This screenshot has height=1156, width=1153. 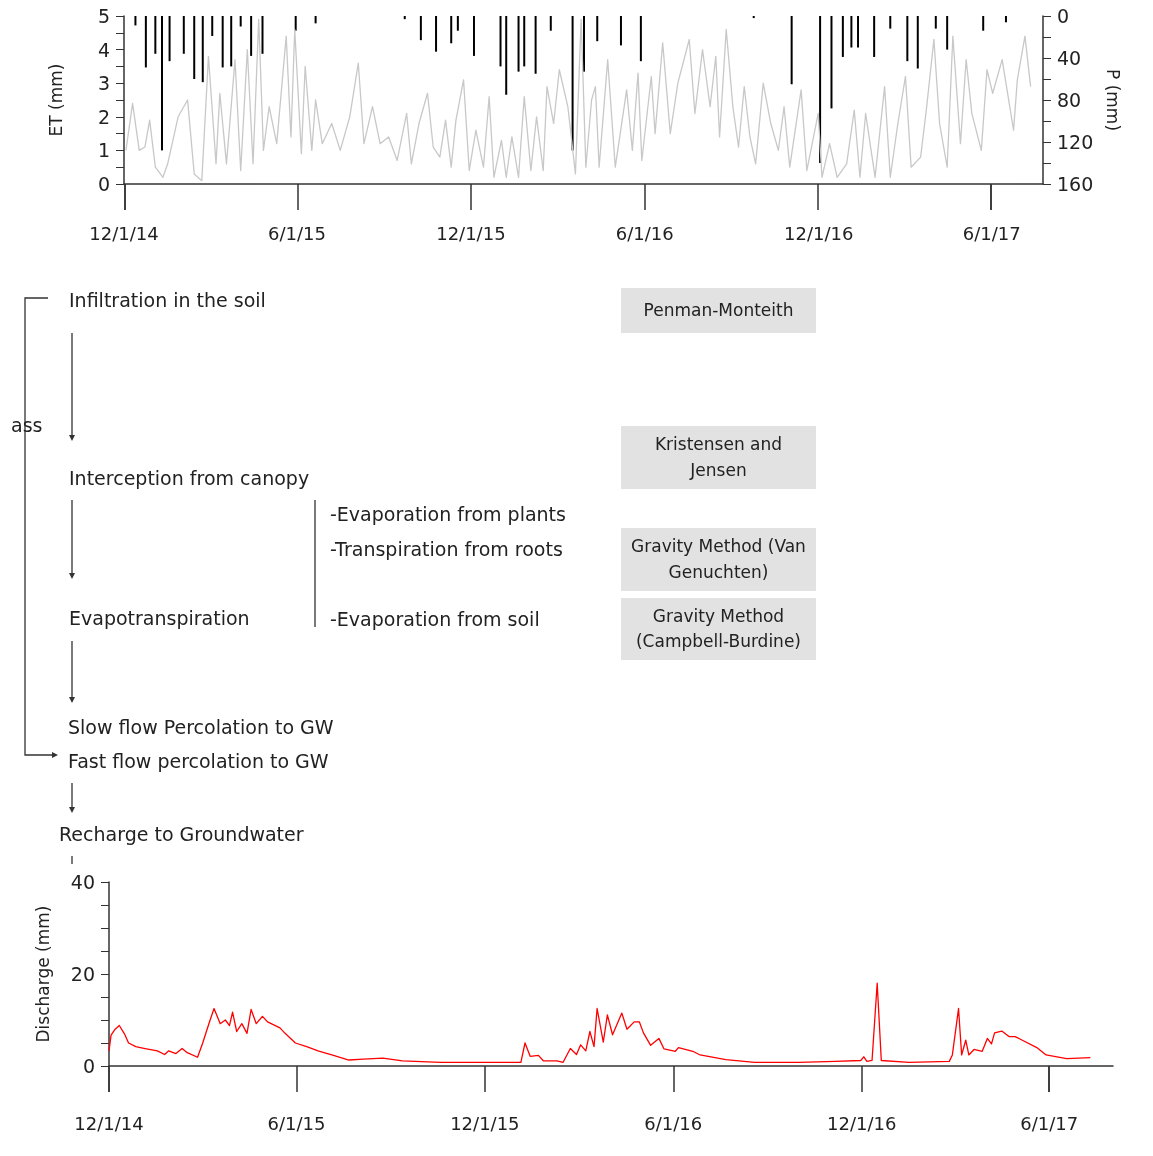 I want to click on text: Interception from canopy, so click(x=189, y=478).